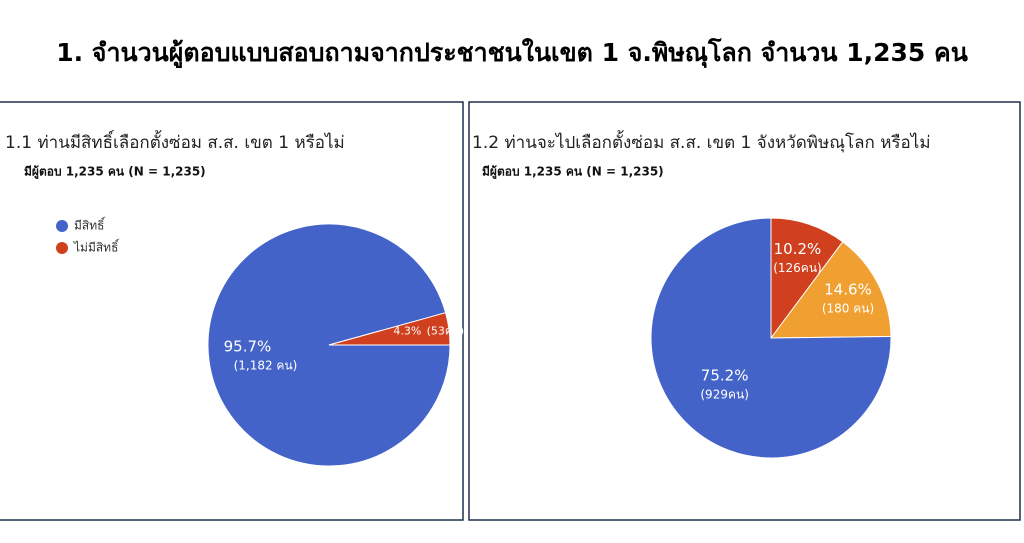 The image size is (1024, 543). I want to click on value-label: 4.3%, so click(407, 331).